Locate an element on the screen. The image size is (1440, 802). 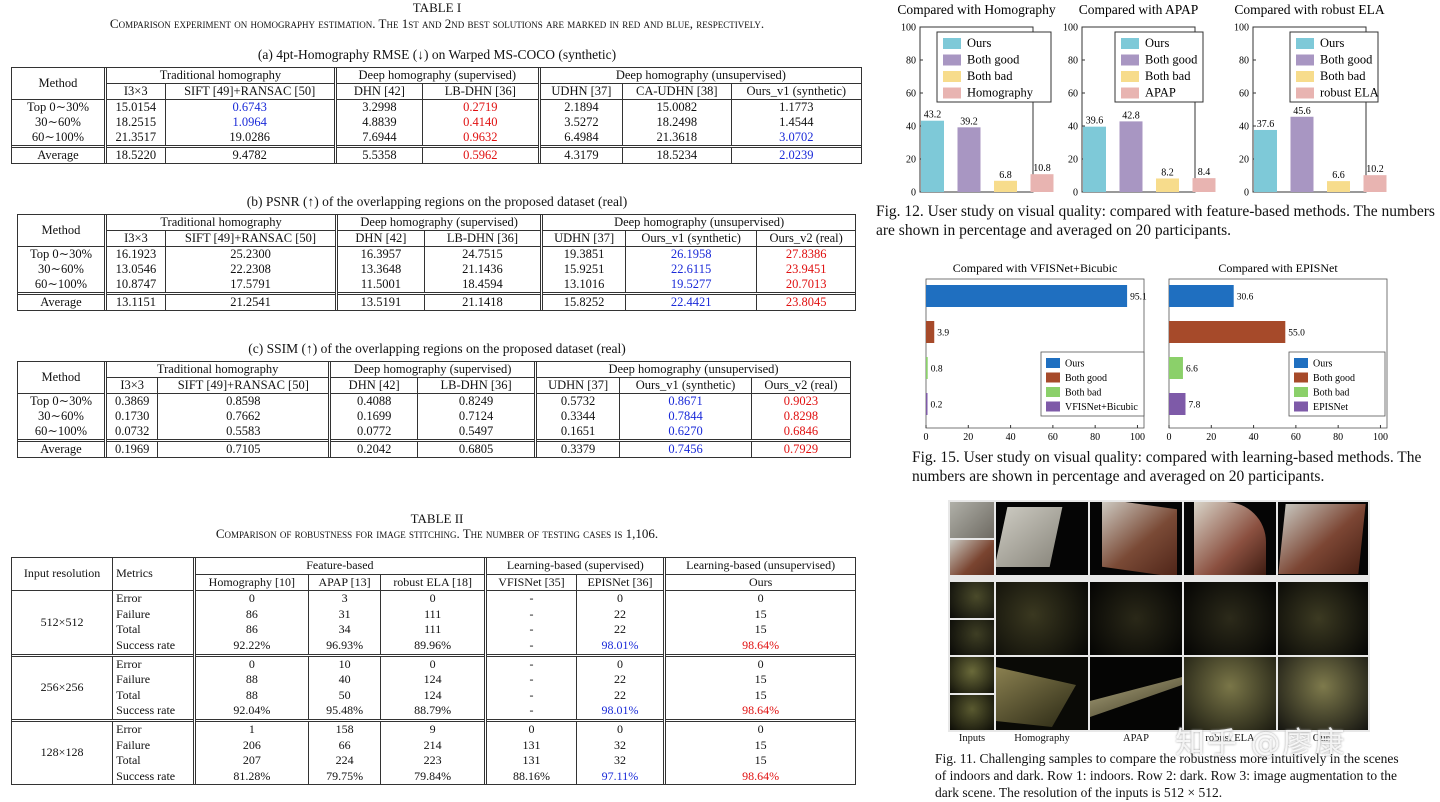
table-row: Total 86 34 111-22 15 is located at coordinates (433, 630).